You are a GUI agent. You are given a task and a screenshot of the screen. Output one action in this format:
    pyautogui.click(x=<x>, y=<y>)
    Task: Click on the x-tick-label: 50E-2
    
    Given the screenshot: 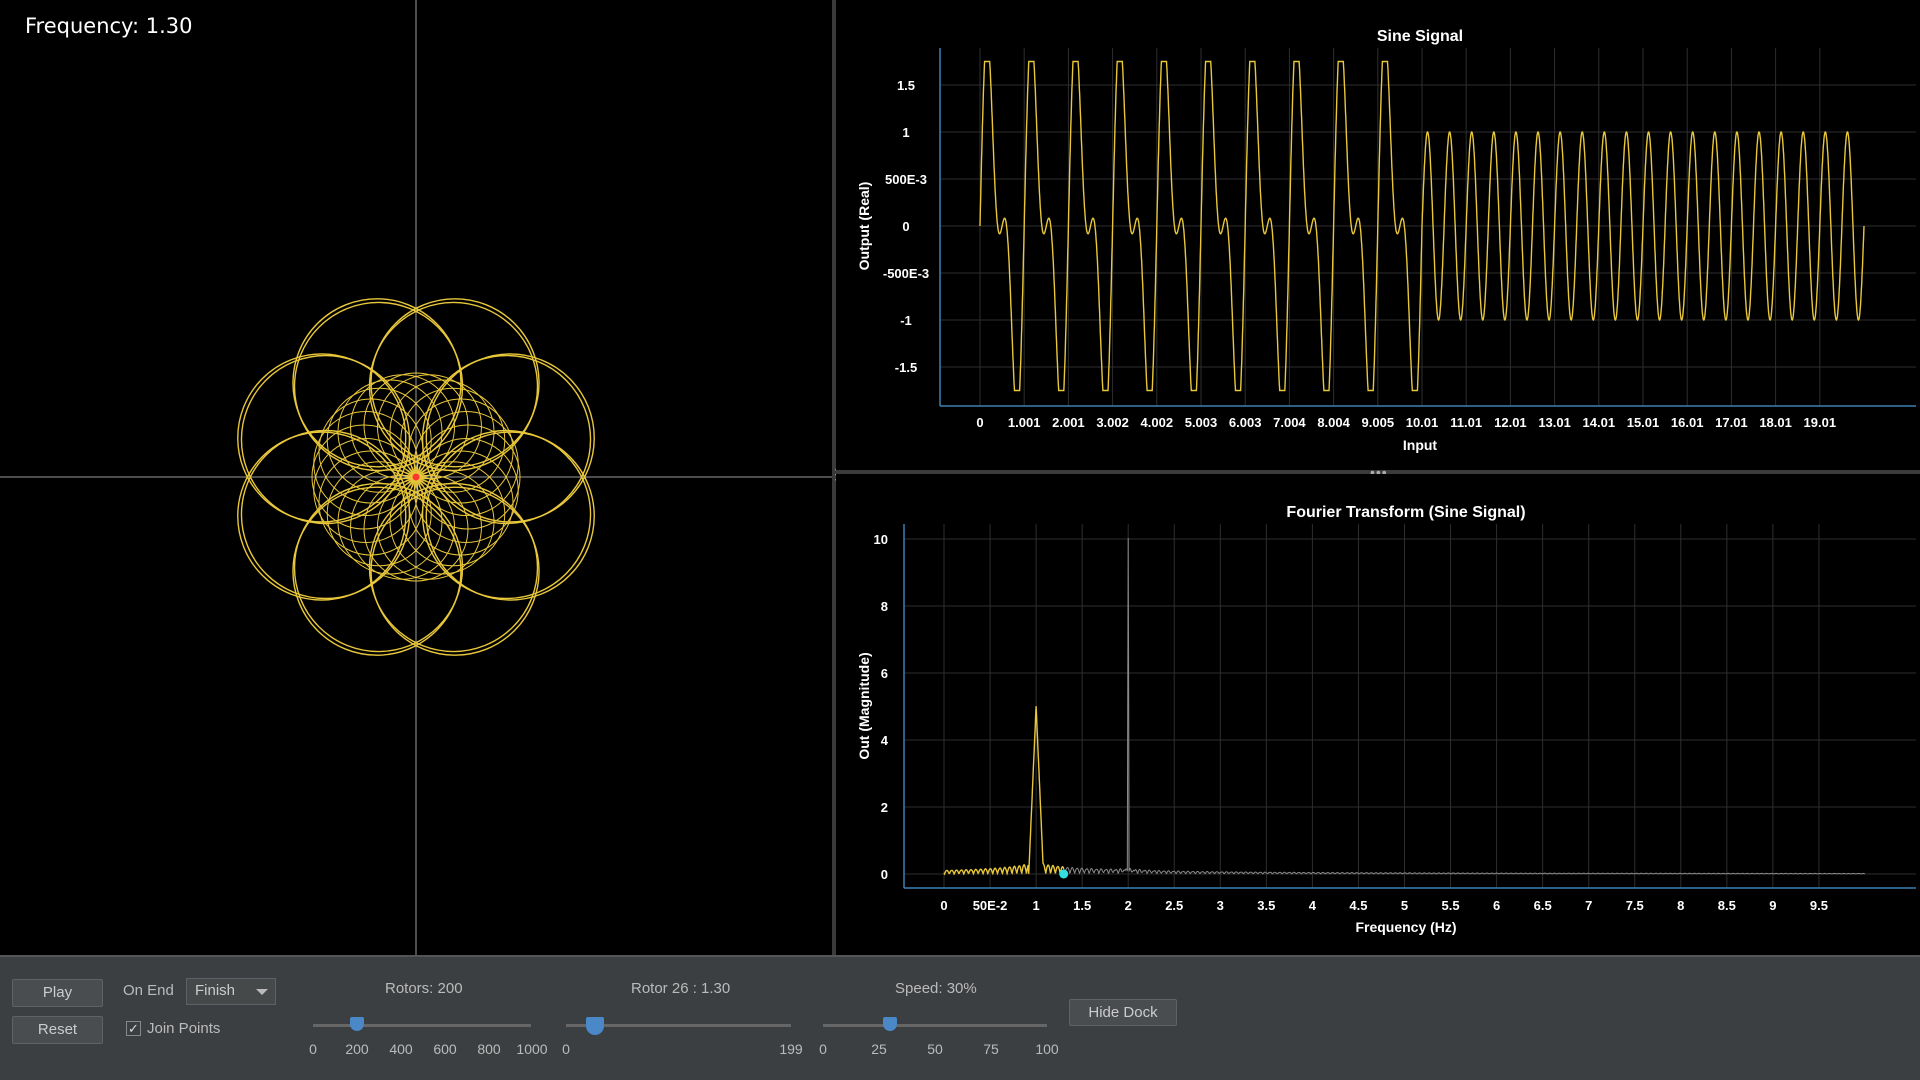 What is the action you would take?
    pyautogui.click(x=990, y=905)
    